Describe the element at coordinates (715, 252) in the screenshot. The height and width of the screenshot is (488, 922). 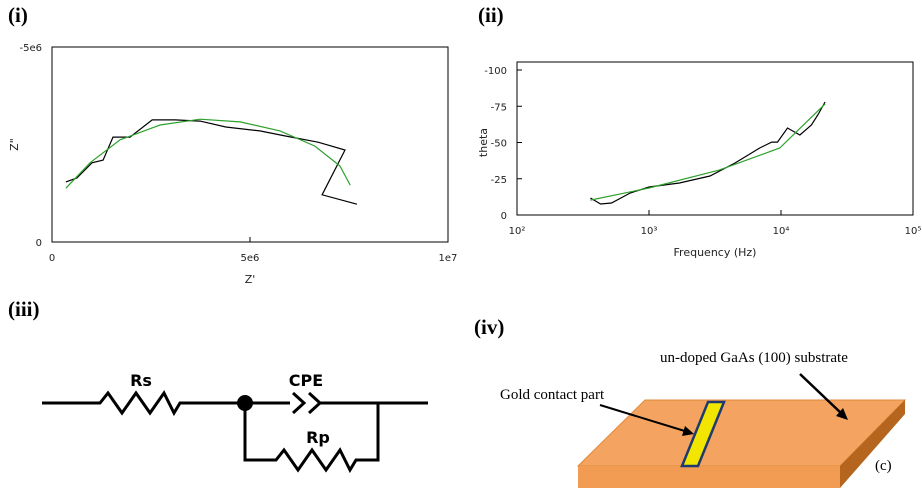
I see `x-axis-label: Frequency (Hz)` at that location.